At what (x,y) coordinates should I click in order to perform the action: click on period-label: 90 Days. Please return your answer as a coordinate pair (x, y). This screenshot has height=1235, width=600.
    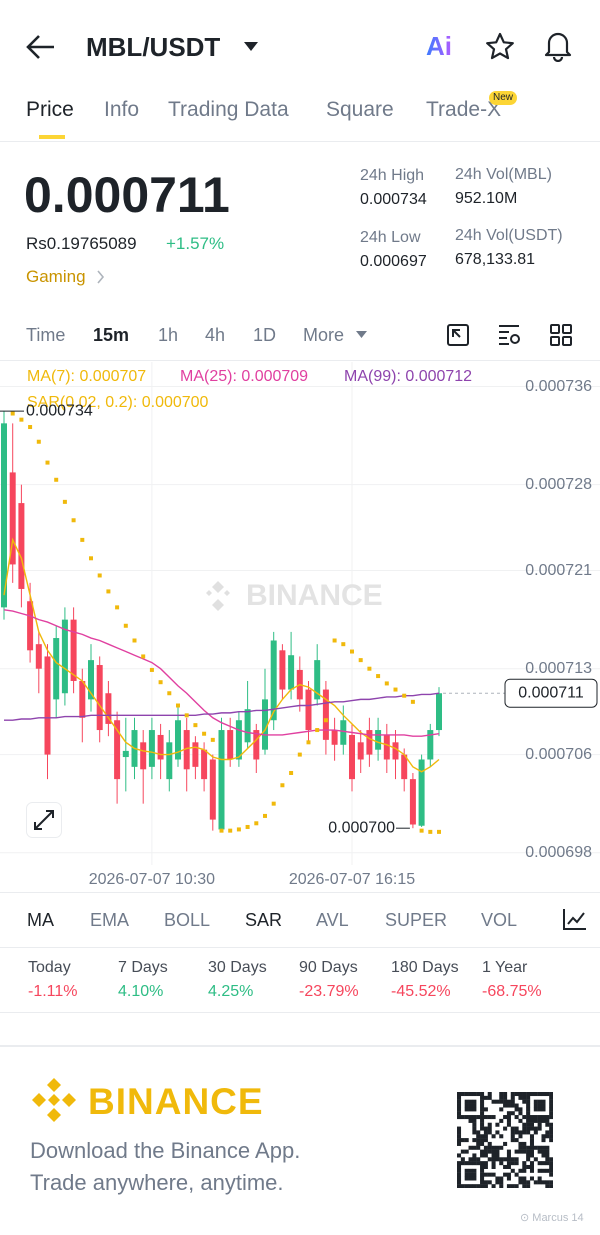
    Looking at the image, I should click on (328, 967).